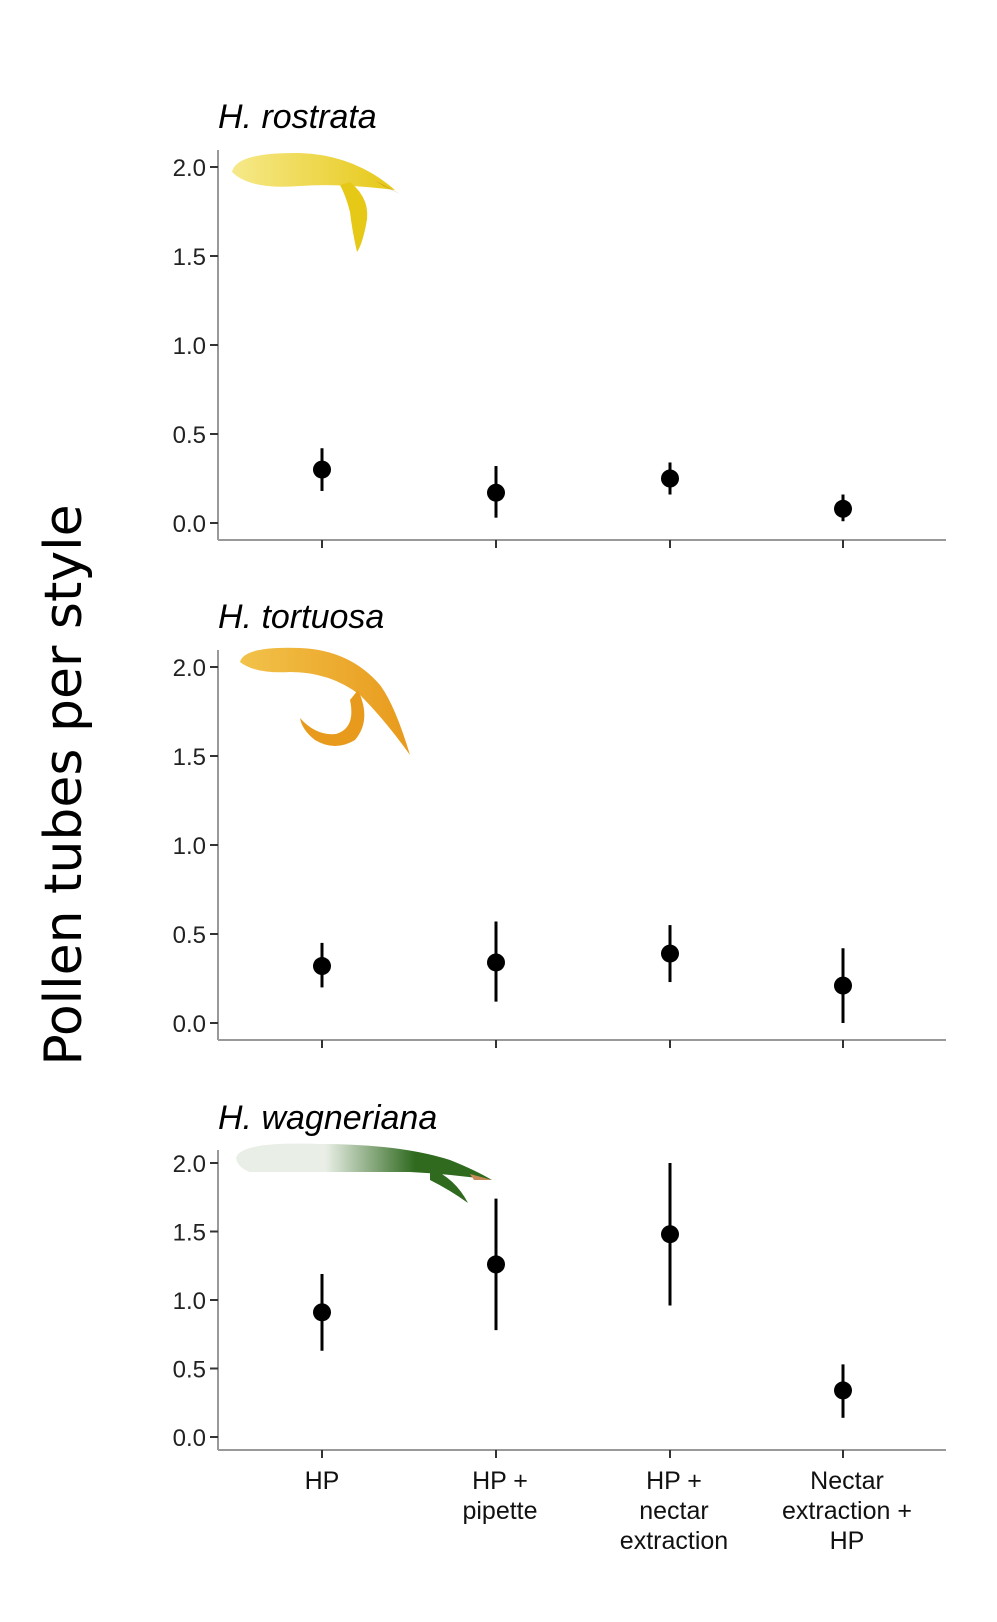  Describe the element at coordinates (316, 202) in the screenshot. I see `flower-image-rostrata` at that location.